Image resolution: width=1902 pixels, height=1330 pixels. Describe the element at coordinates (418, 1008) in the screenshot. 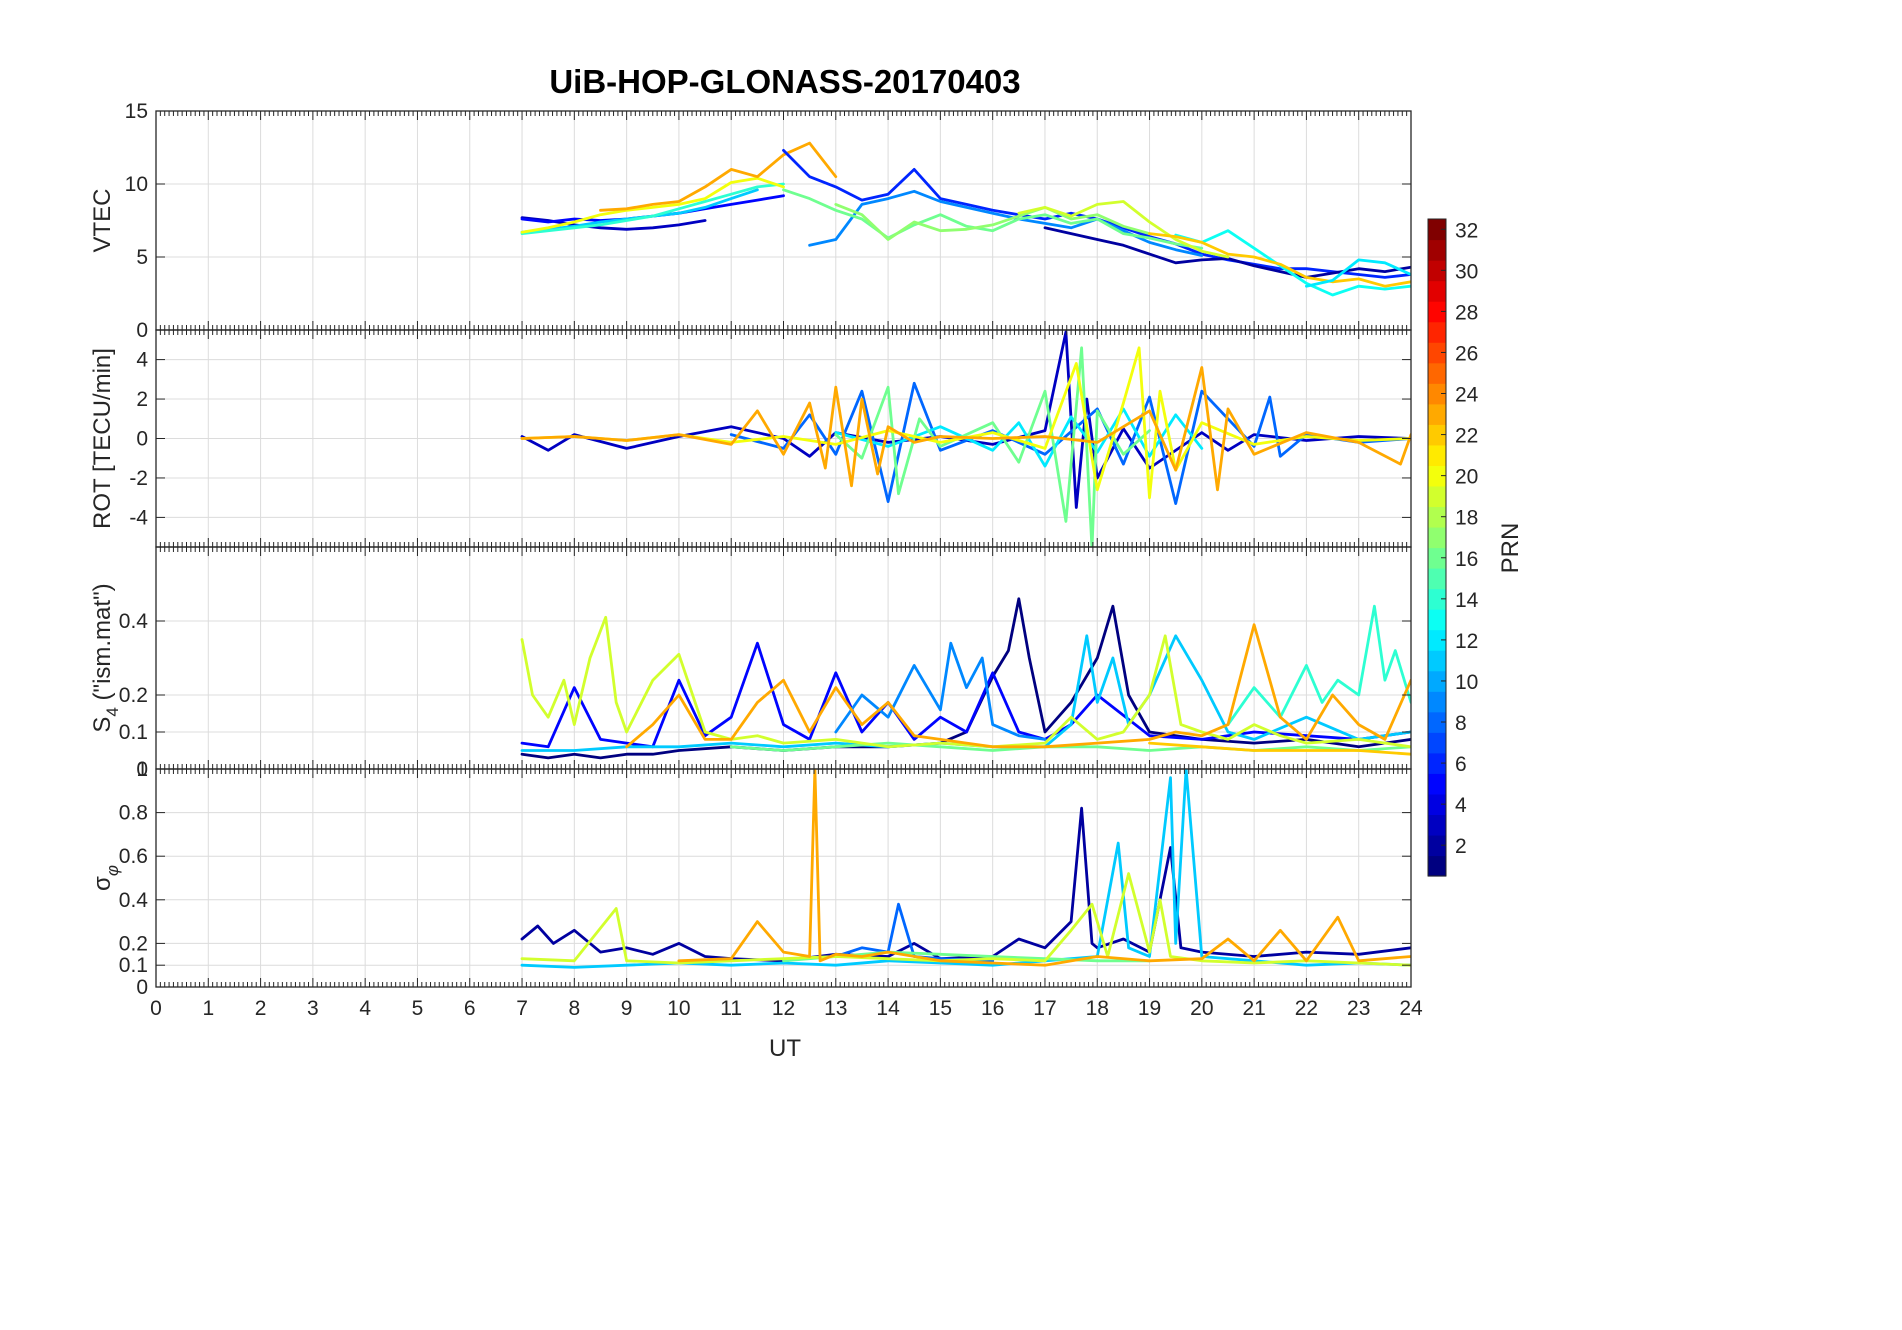

I see `x-tick-label: 5` at that location.